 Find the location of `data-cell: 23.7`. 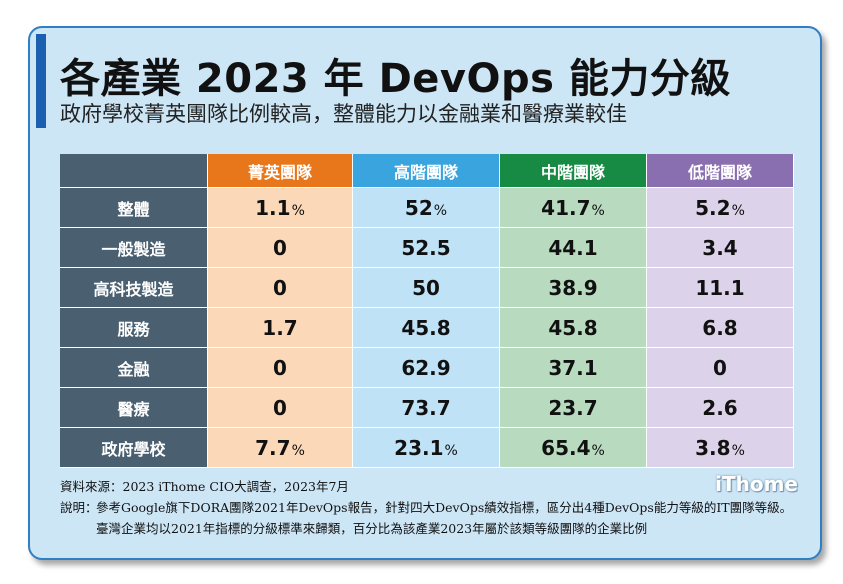

data-cell: 23.7 is located at coordinates (573, 407).